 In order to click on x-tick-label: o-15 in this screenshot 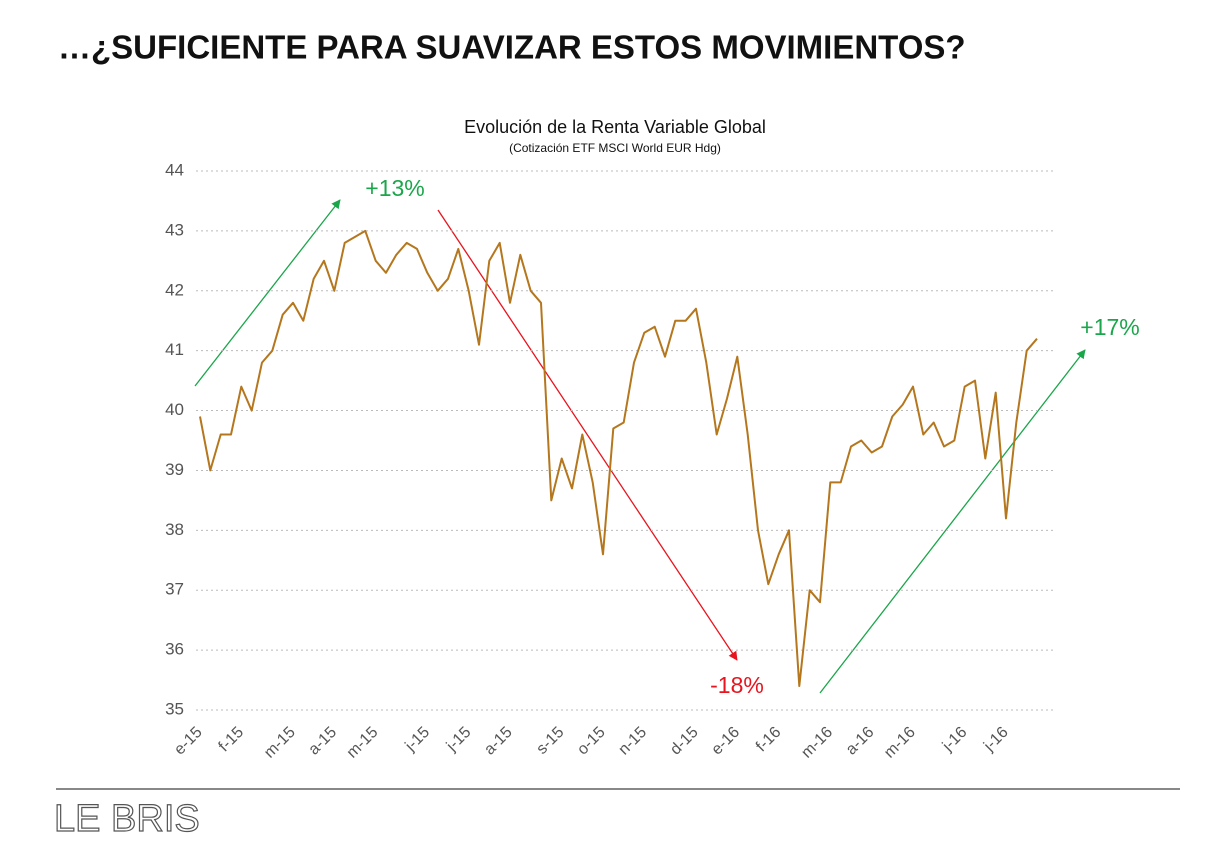, I will do `click(591, 741)`.